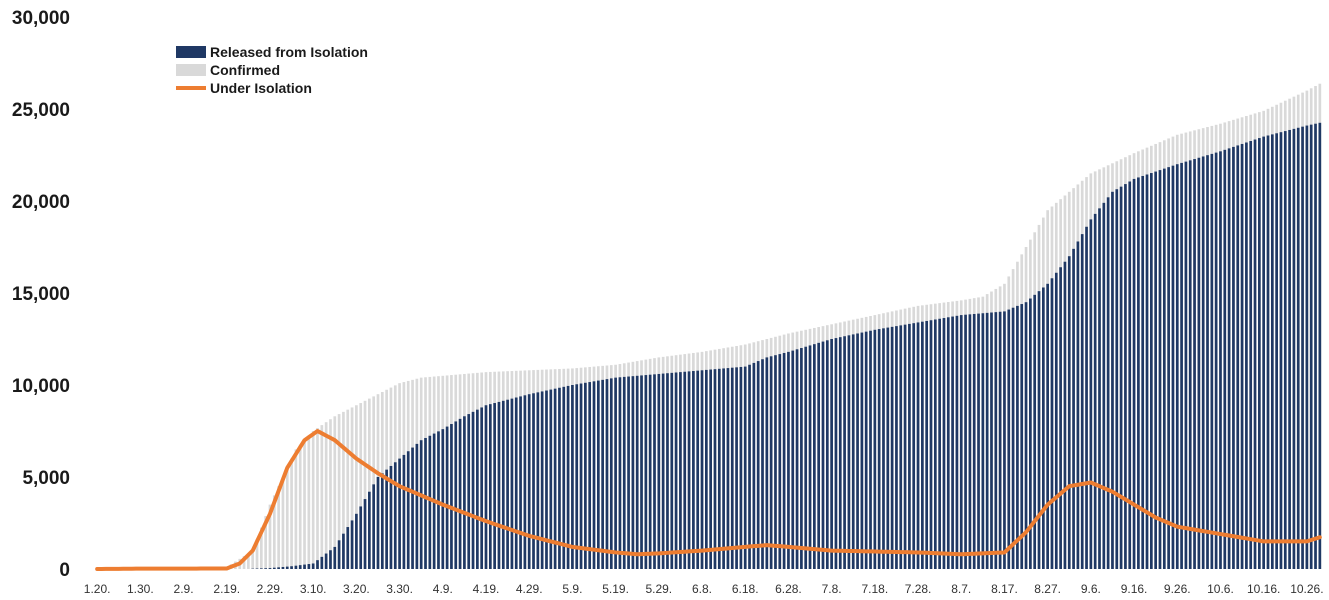 This screenshot has width=1329, height=600. Describe the element at coordinates (1263, 589) in the screenshot. I see `x-tick-label: 10.16.` at that location.